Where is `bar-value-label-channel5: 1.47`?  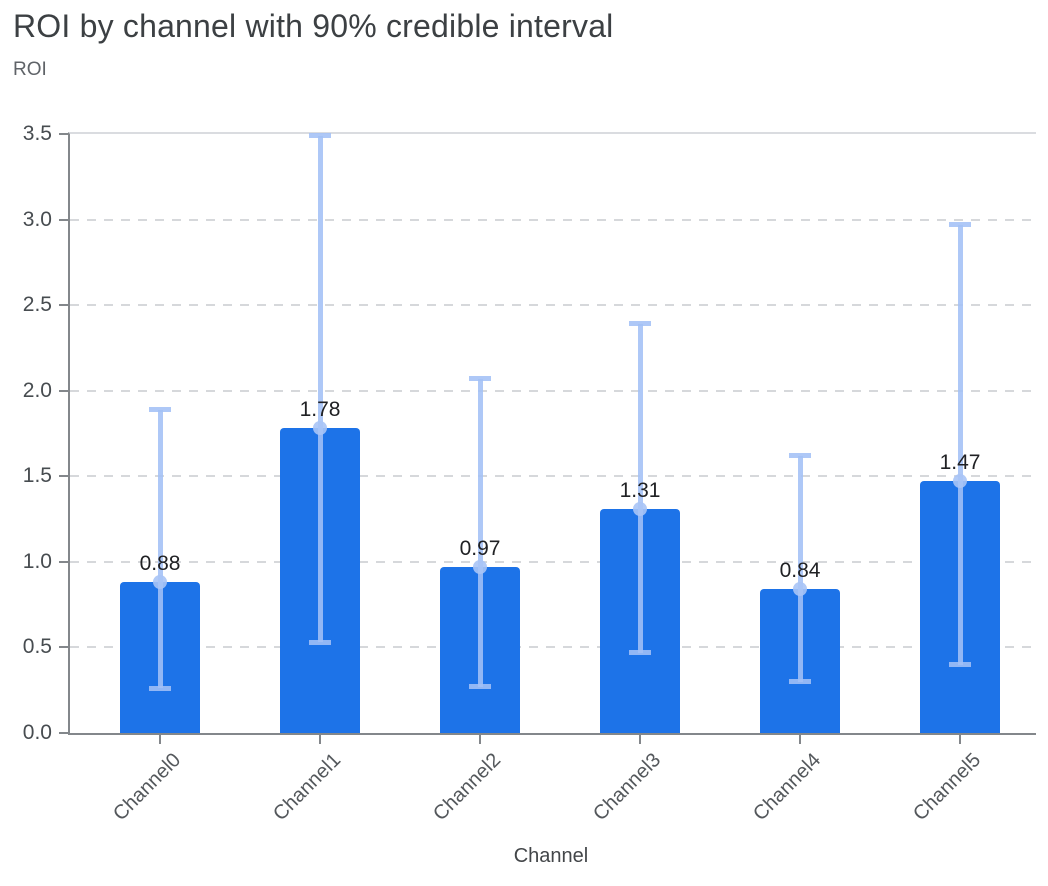
bar-value-label-channel5: 1.47 is located at coordinates (960, 463).